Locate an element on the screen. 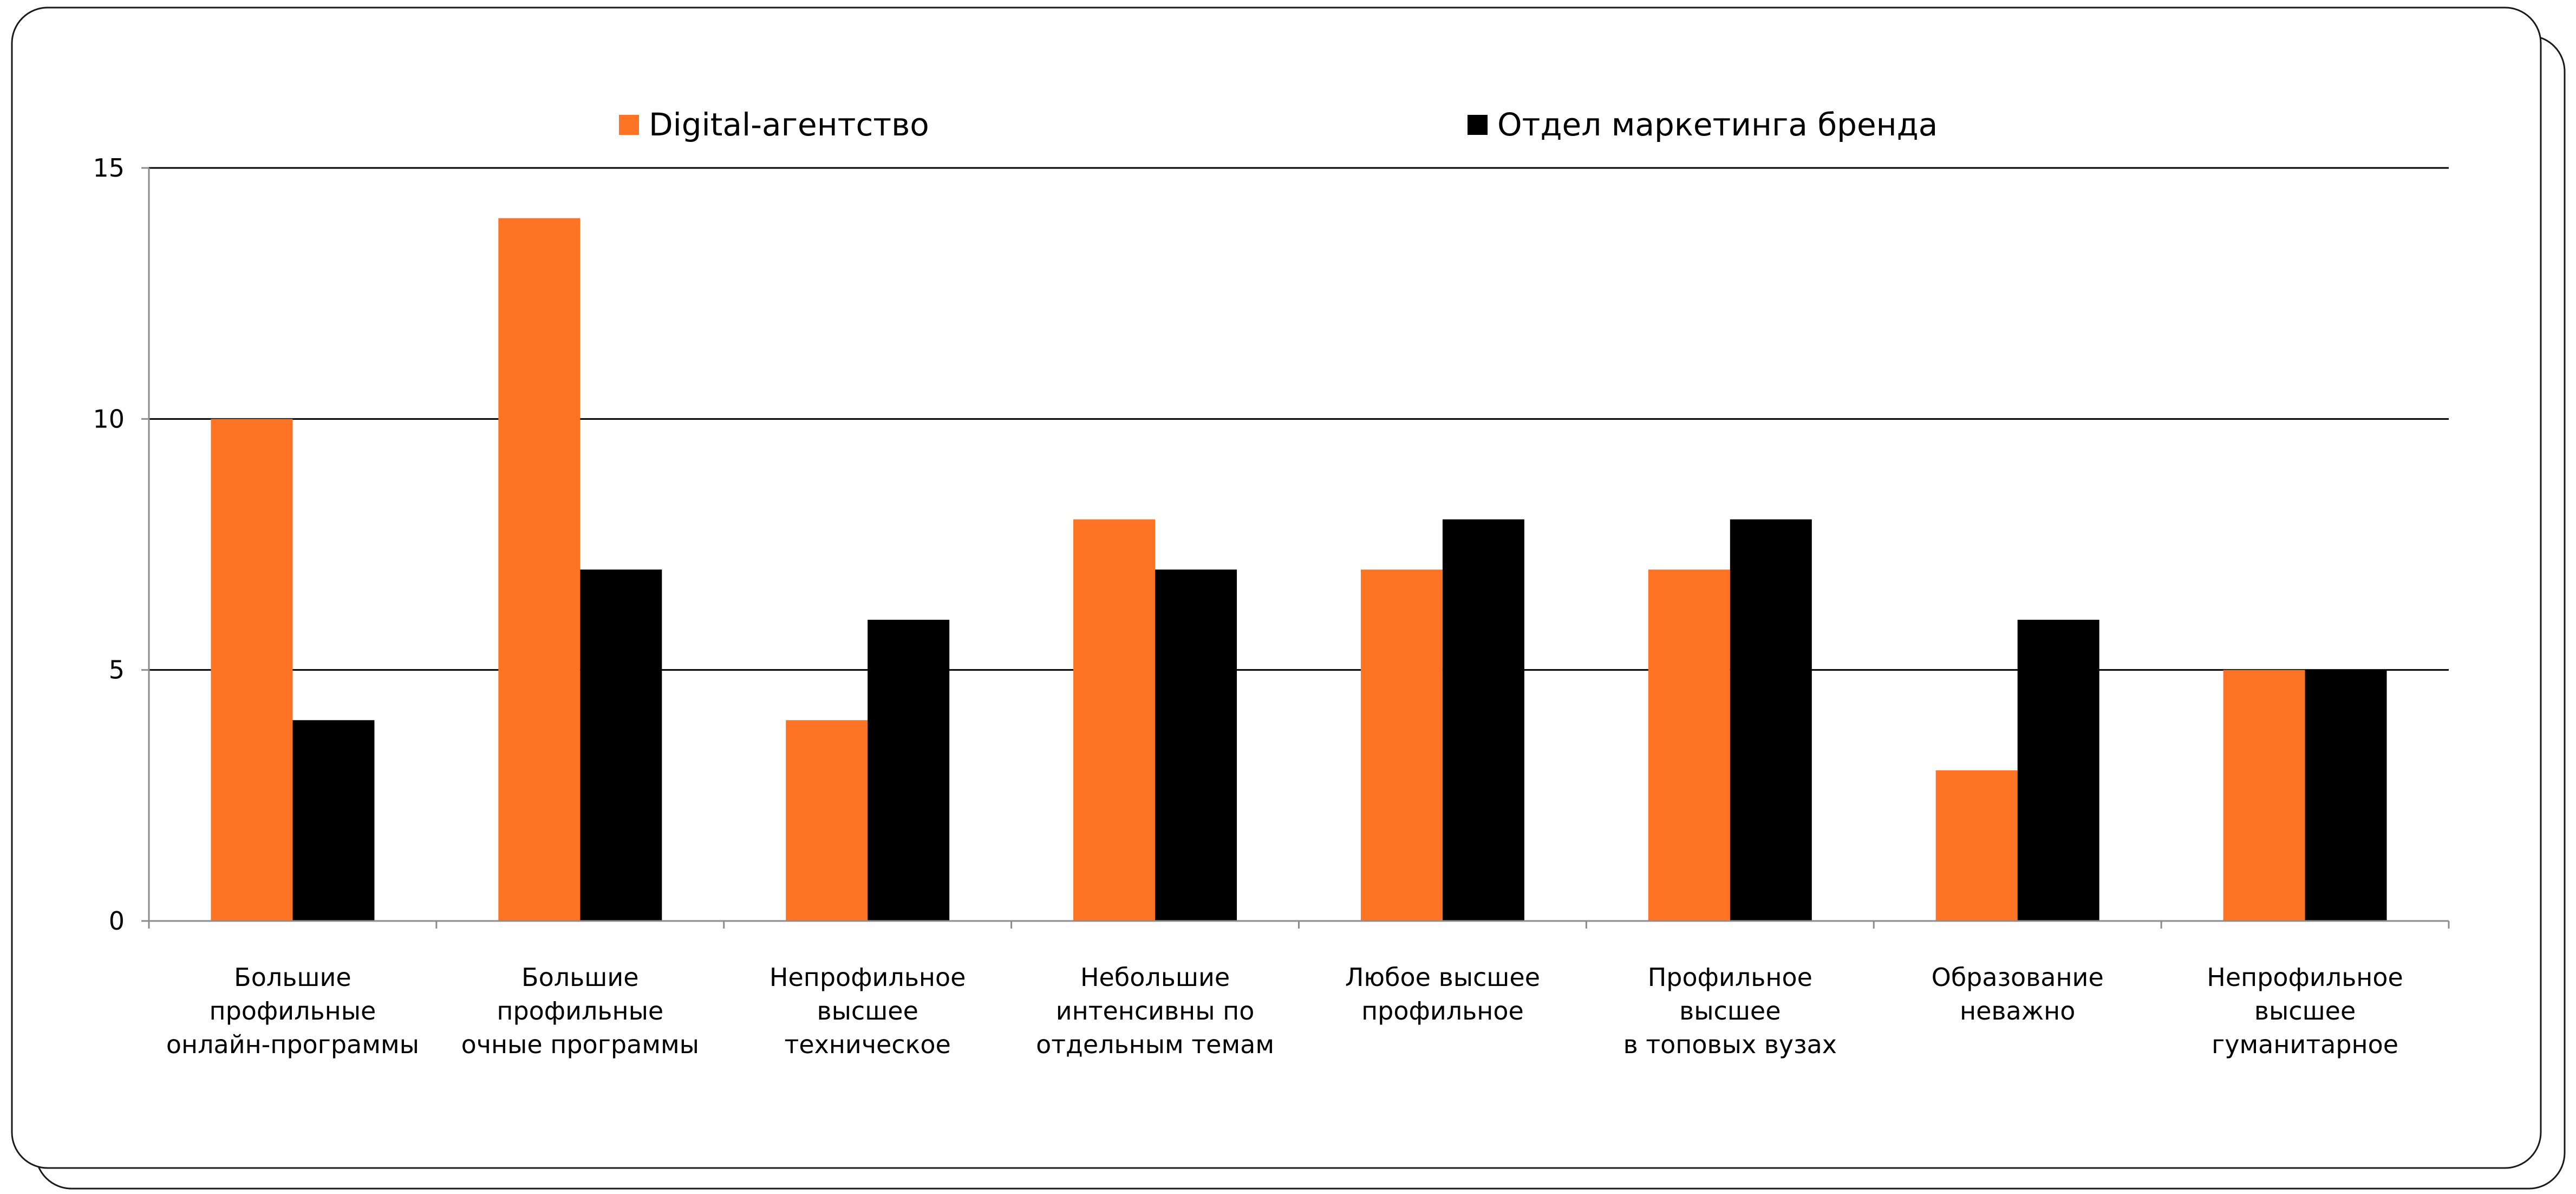 This screenshot has height=1194, width=2576. category-label-line: Небольшие is located at coordinates (1155, 977).